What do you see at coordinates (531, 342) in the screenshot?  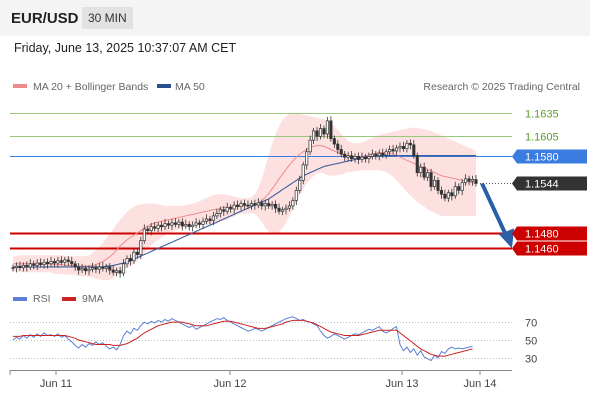 I see `rsi-tick-label: 50` at bounding box center [531, 342].